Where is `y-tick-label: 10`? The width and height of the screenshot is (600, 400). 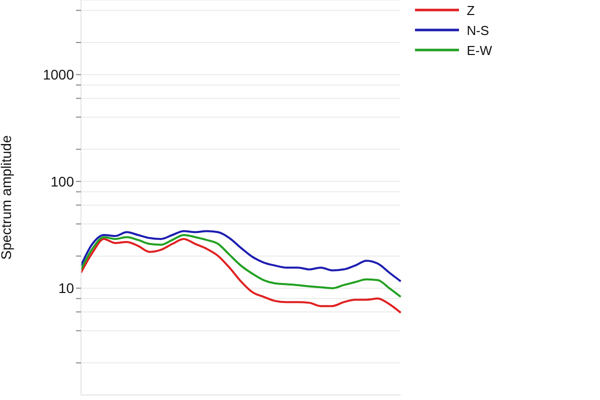
y-tick-label: 10 is located at coordinates (66, 288).